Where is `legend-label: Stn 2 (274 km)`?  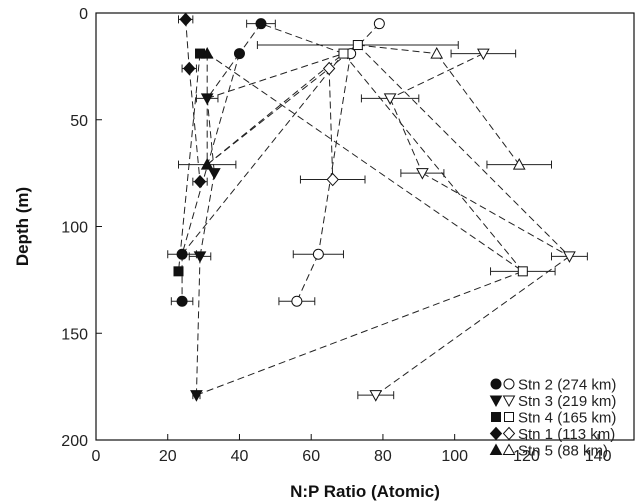
legend-label: Stn 2 (274 km) is located at coordinates (567, 385).